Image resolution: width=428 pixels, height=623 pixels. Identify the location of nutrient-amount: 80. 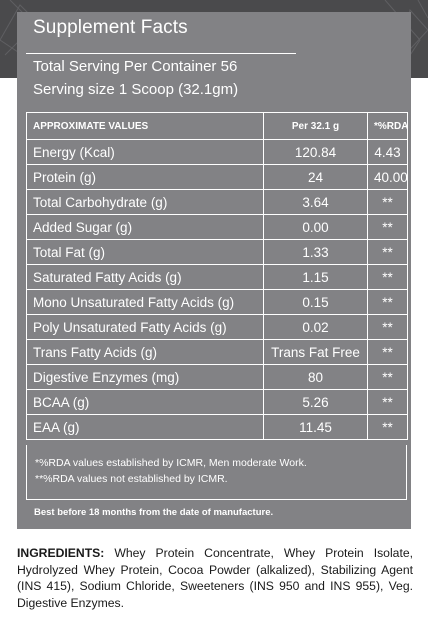
(315, 377).